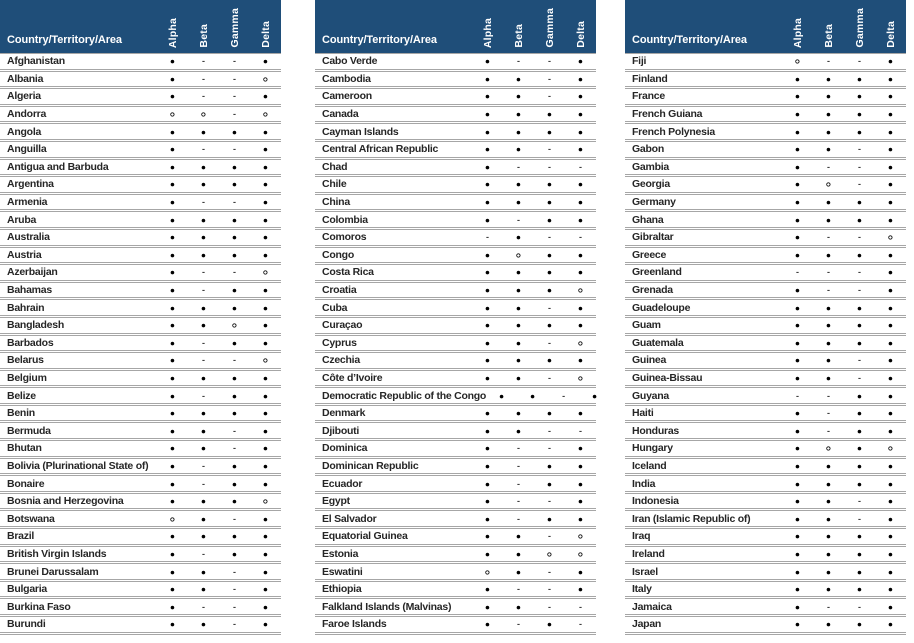 This screenshot has width=914, height=643. Describe the element at coordinates (765, 255) in the screenshot. I see `table-row: Greece ● ● ● ●` at that location.